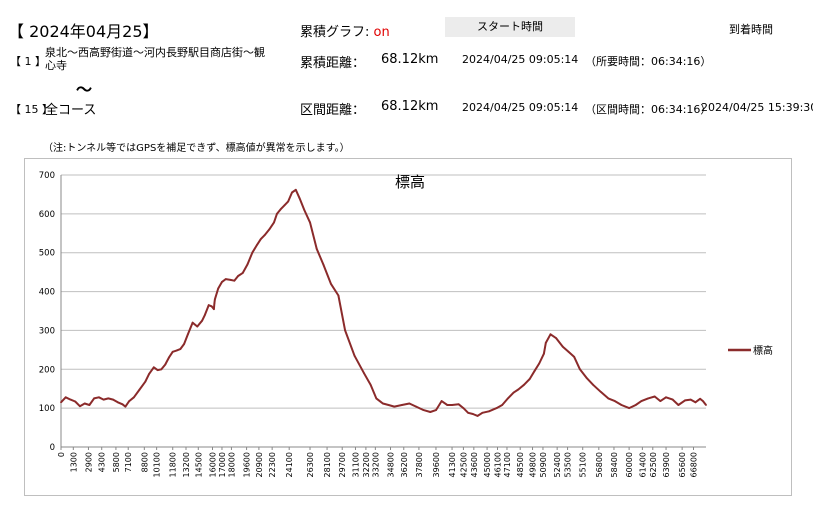 The width and height of the screenshot is (813, 514). I want to click on x-tick-label: 61400, so click(642, 464).